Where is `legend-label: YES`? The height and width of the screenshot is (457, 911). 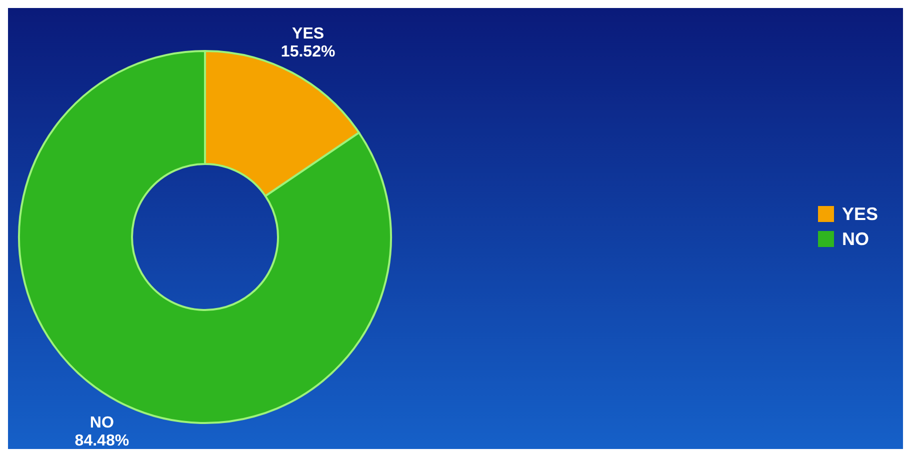
legend-label: YES is located at coordinates (860, 214).